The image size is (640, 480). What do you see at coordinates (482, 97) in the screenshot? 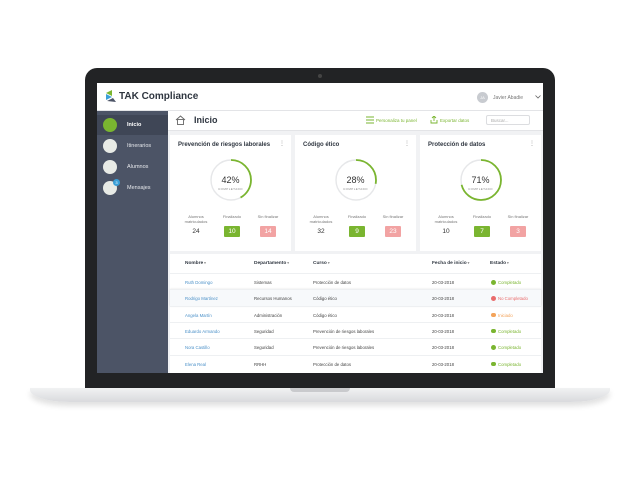
I see `avatar: JA` at bounding box center [482, 97].